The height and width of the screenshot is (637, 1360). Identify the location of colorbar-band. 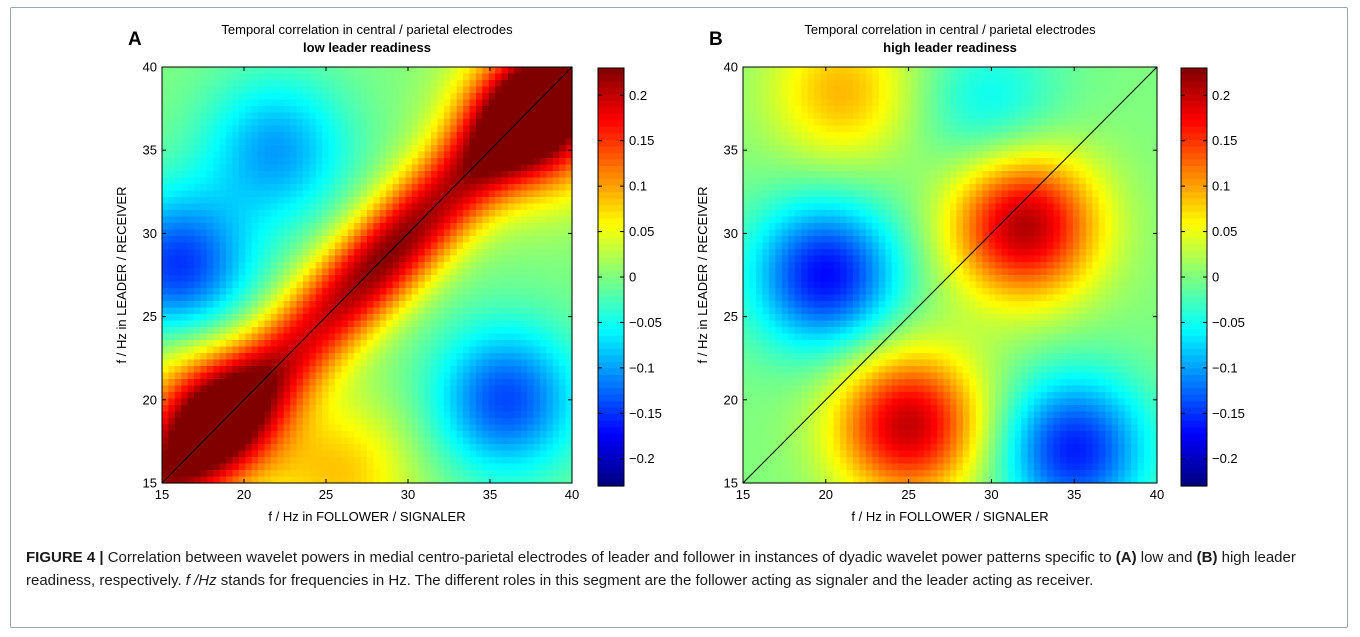
(611, 307).